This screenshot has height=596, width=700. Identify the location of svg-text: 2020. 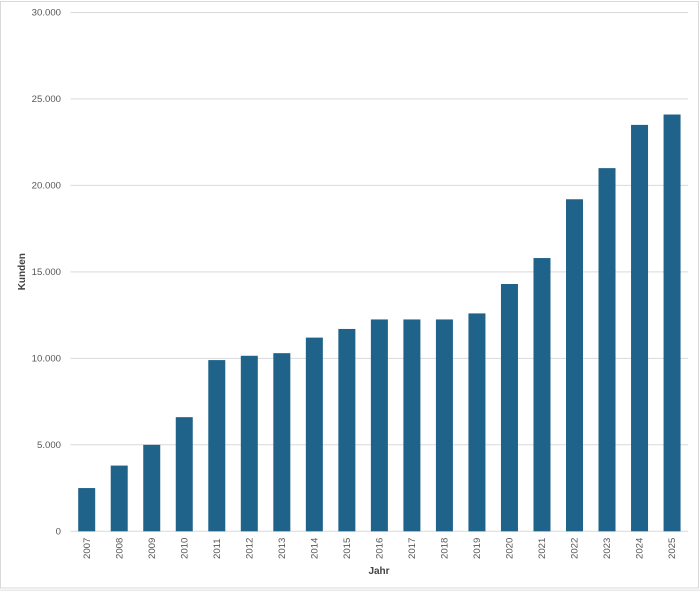
(510, 548).